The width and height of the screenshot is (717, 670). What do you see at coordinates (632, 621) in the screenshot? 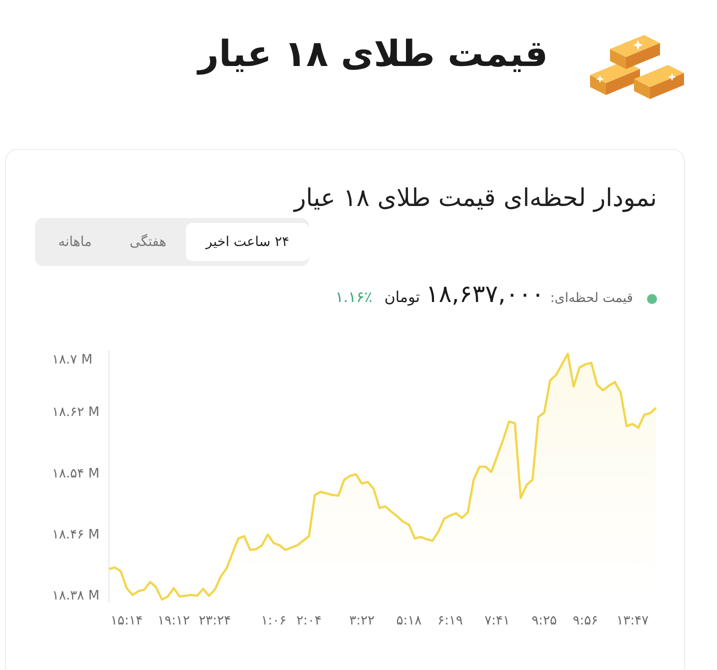
I see `x-tick-label: ۱۳:۴۷` at bounding box center [632, 621].